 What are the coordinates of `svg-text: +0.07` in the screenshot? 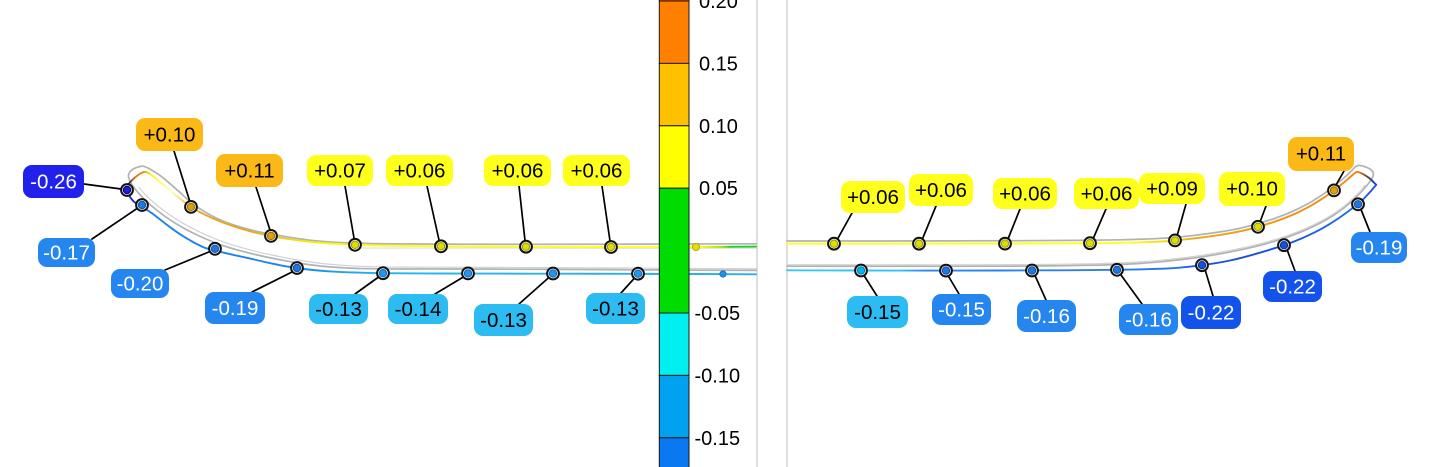 It's located at (340, 171).